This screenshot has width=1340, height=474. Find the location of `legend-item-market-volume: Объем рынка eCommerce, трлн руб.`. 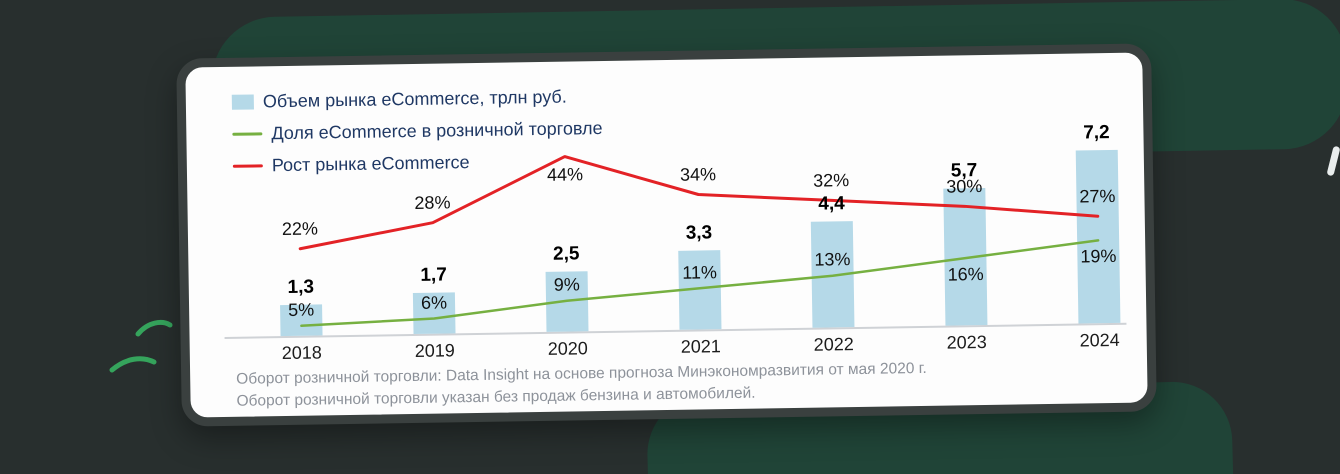

legend-item-market-volume: Объем рынка eCommerce, трлн руб. is located at coordinates (417, 99).